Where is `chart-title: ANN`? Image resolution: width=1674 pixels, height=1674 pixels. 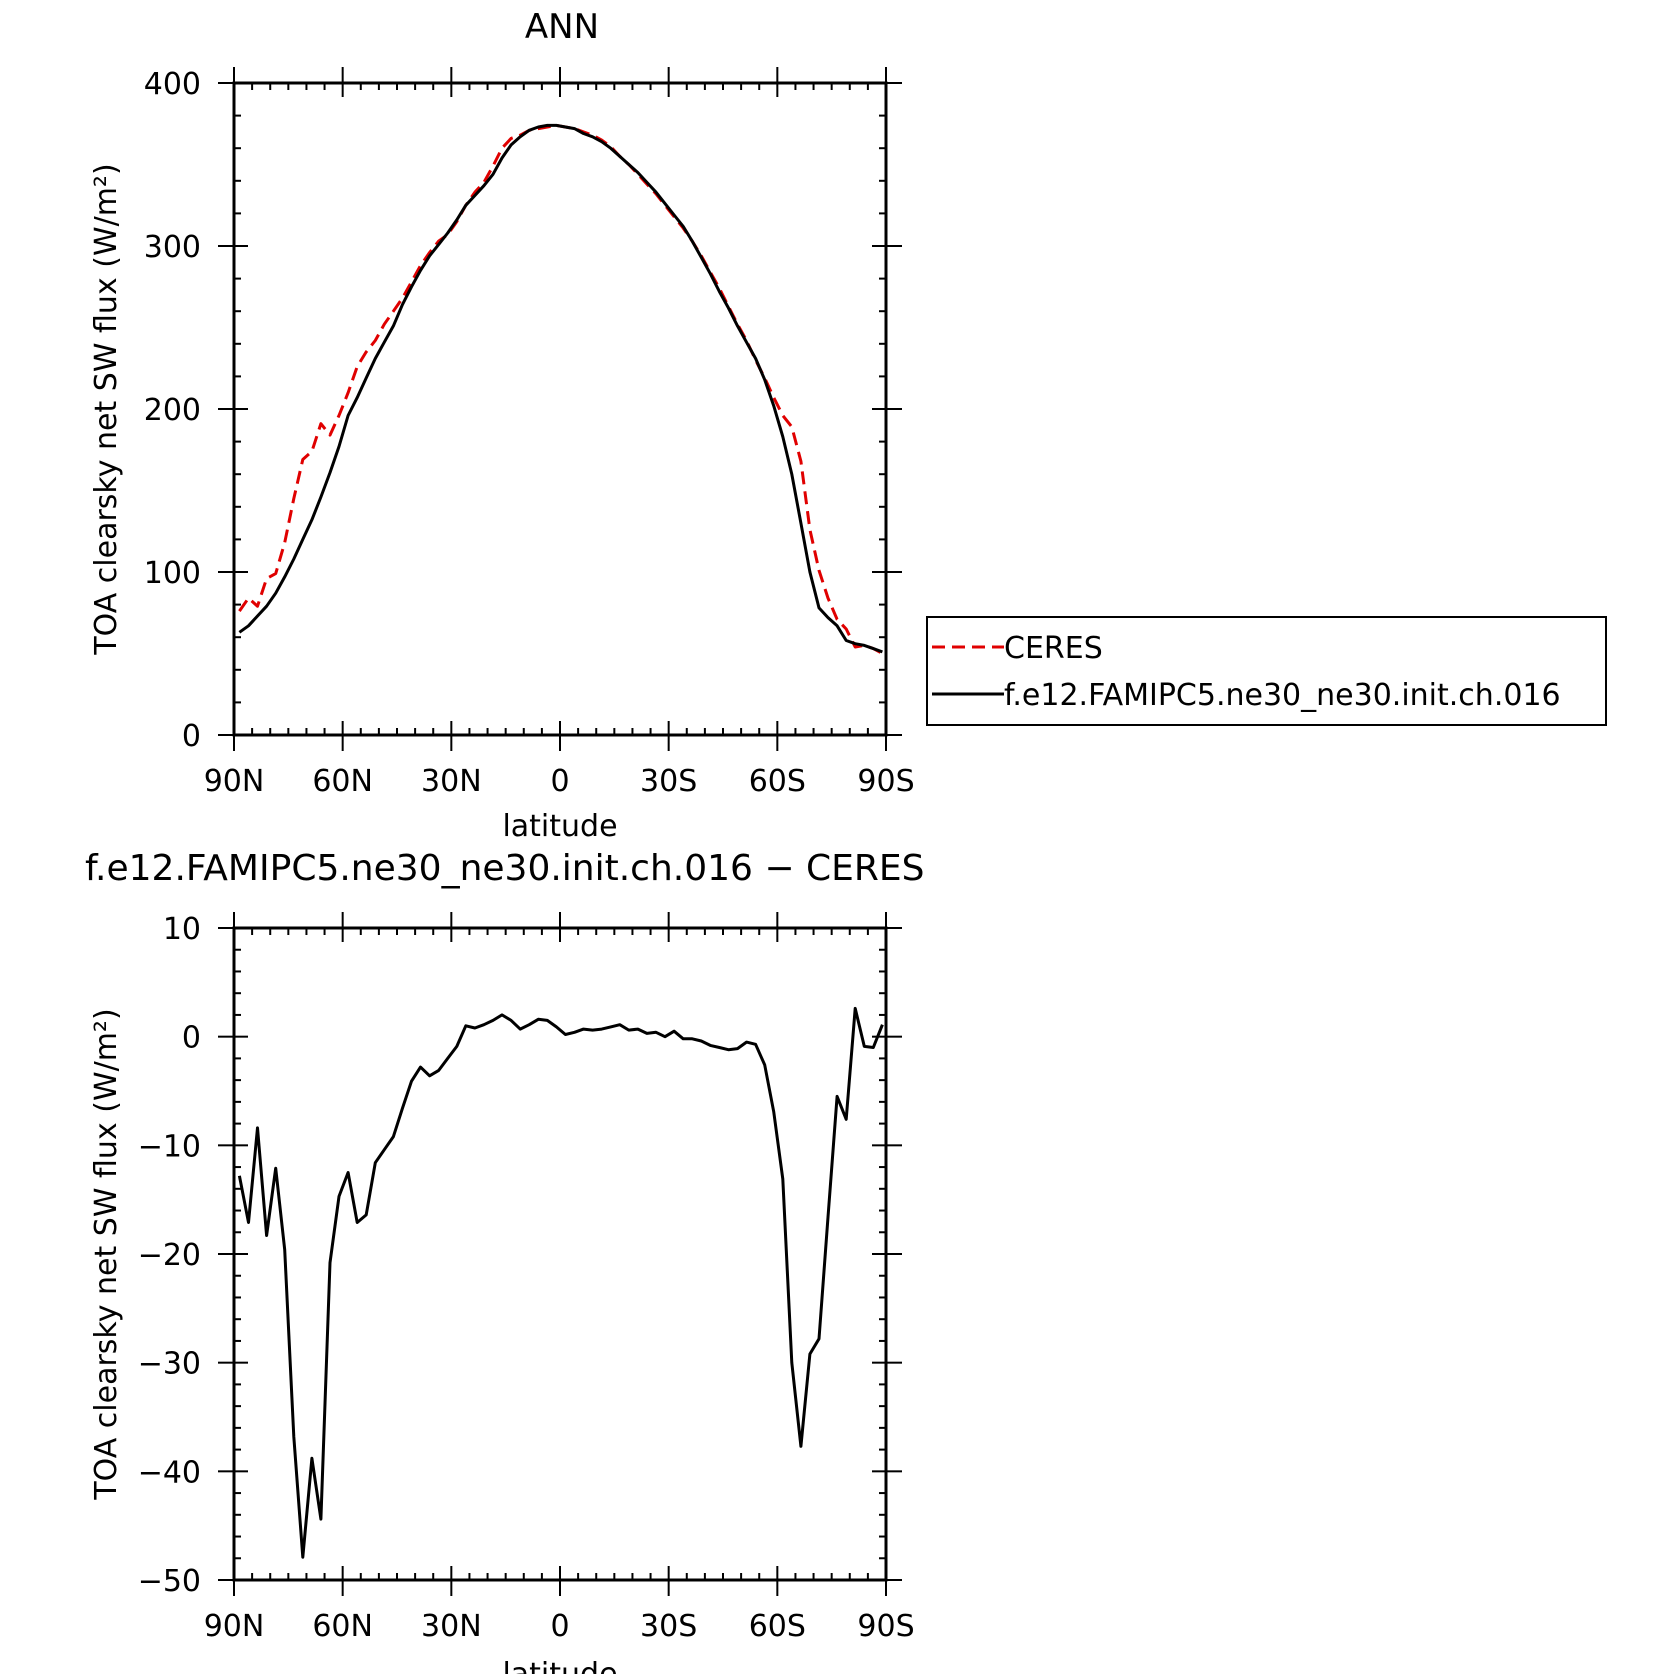 chart-title: ANN is located at coordinates (562, 27).